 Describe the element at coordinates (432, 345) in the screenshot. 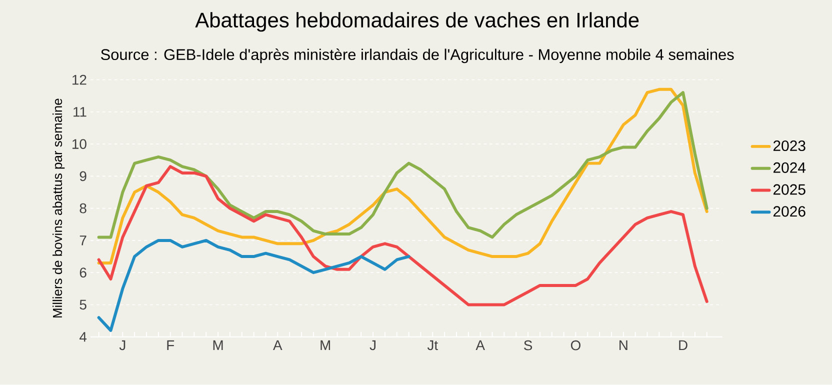

I see `x-tick-label: Jt` at that location.